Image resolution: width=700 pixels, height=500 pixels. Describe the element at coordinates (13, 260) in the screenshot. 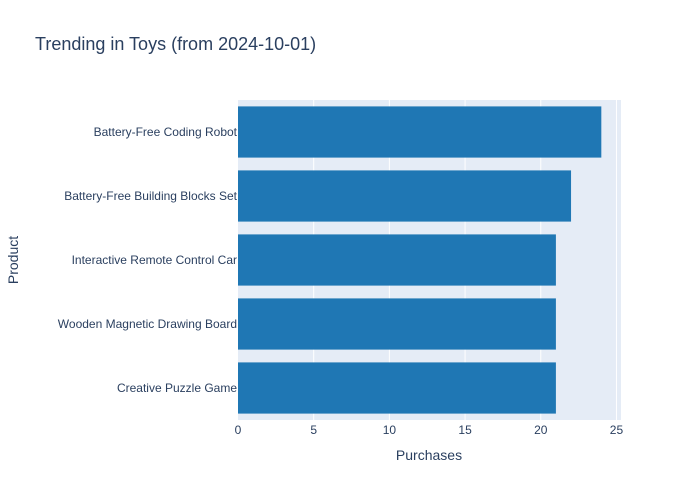

I see `y-axis-title: Product` at that location.